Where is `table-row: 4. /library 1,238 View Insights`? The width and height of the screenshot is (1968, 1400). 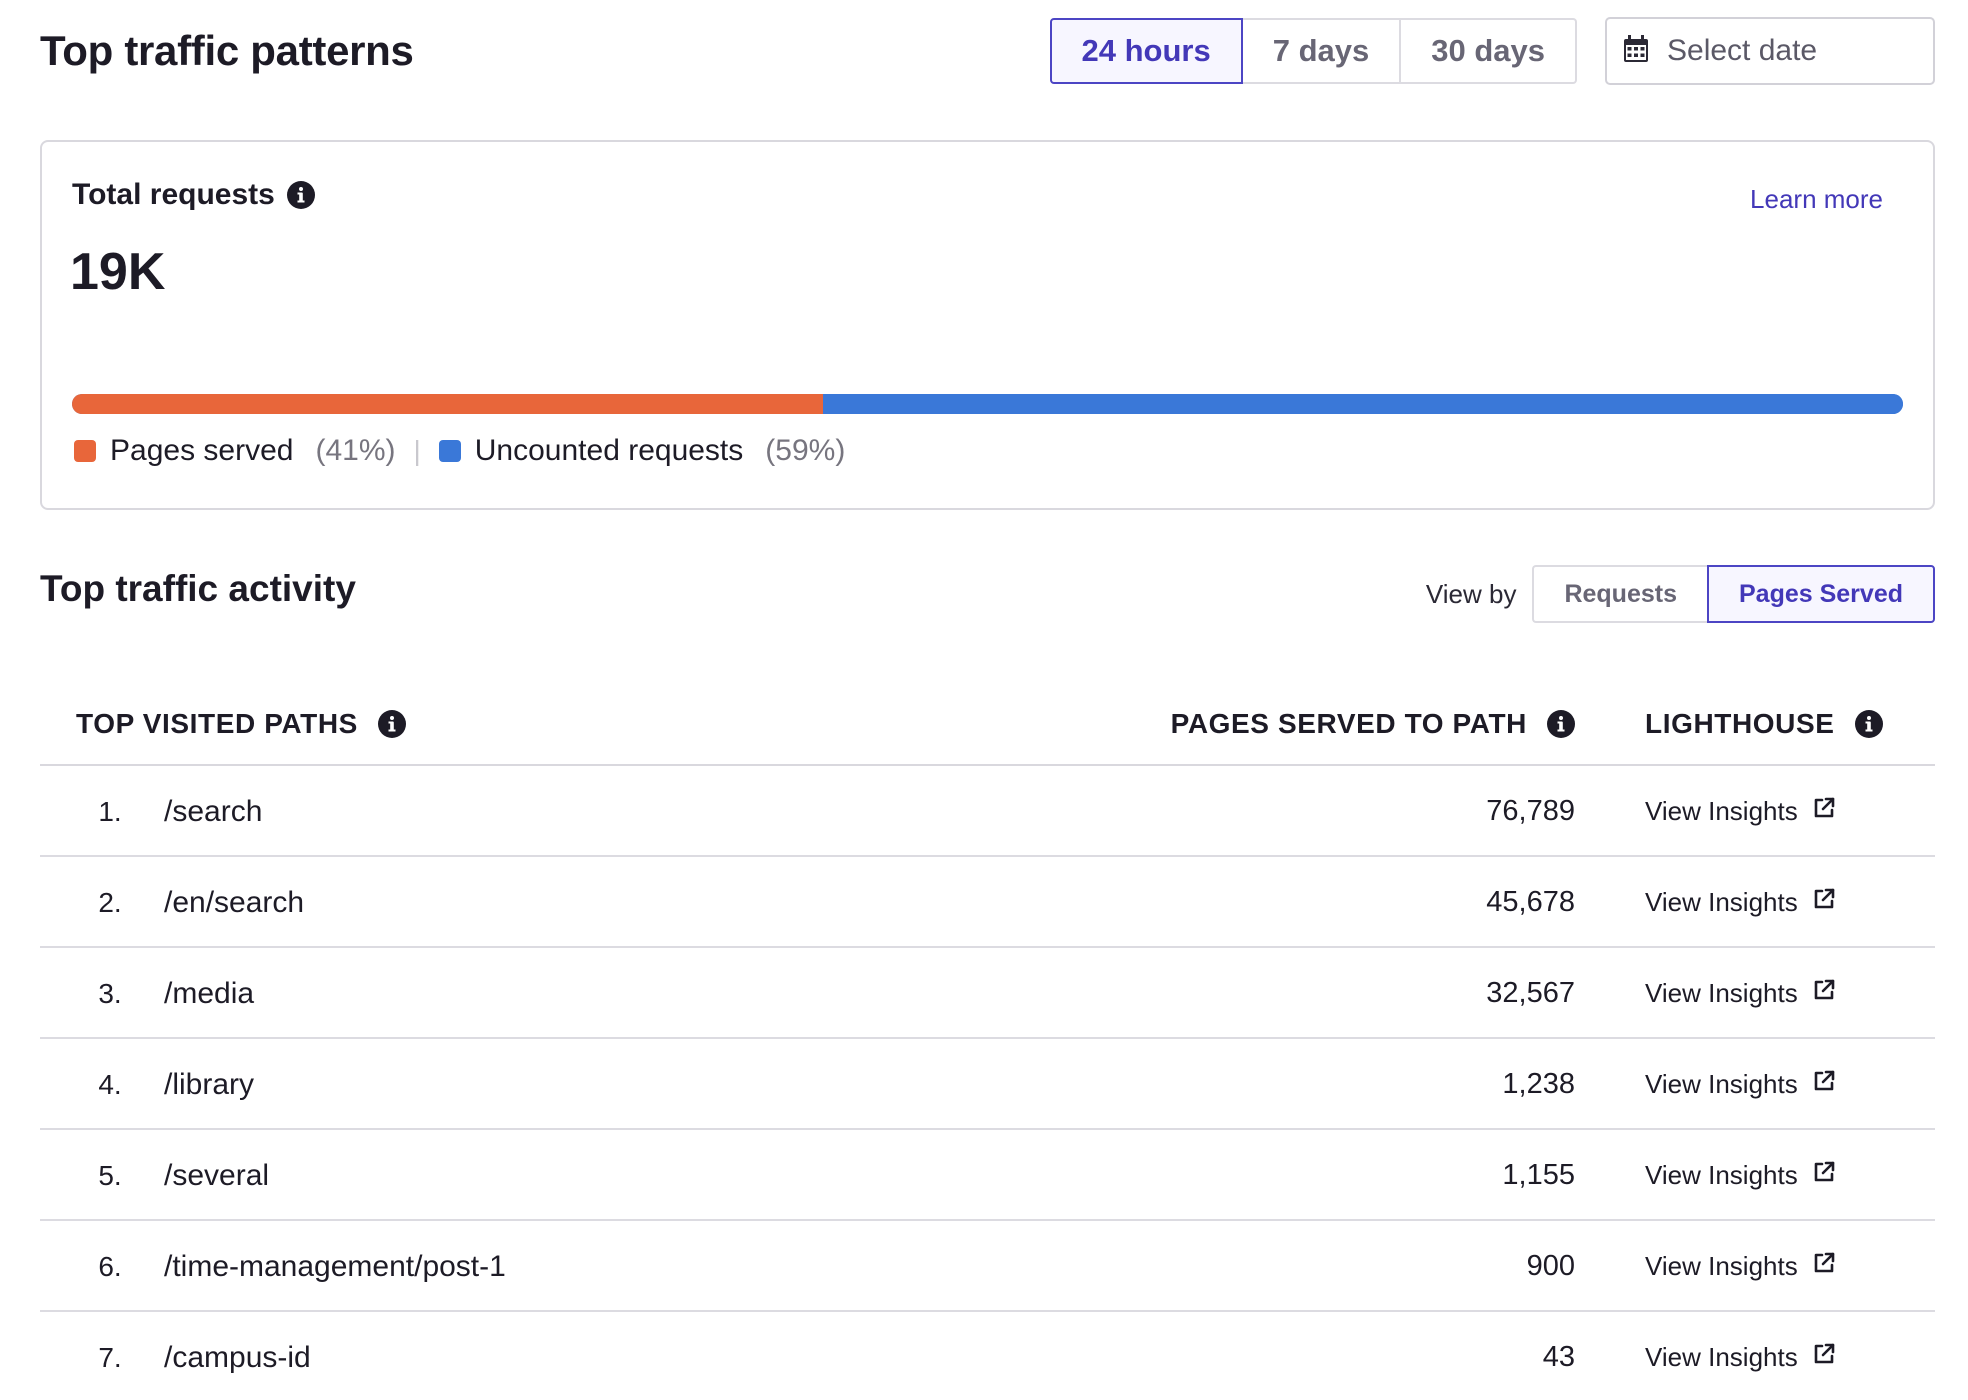
table-row: 4. /library 1,238 View Insights is located at coordinates (987, 1084).